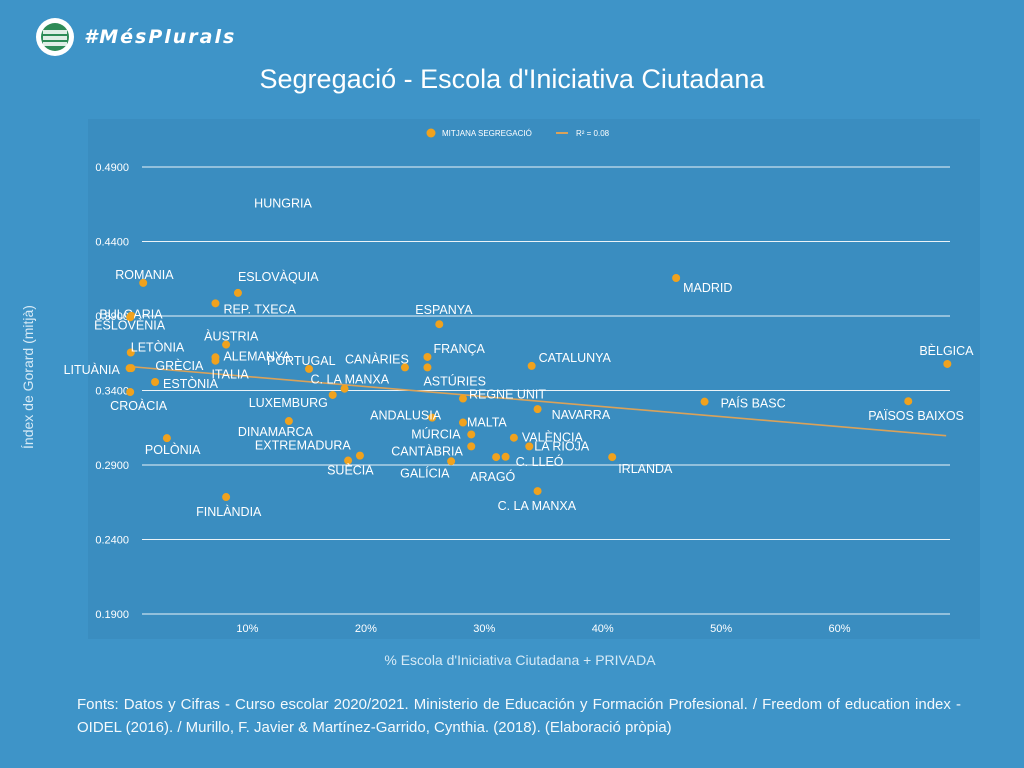 The image size is (1024, 768). Describe the element at coordinates (158, 347) in the screenshot. I see `data-label: LETÒNIA` at that location.